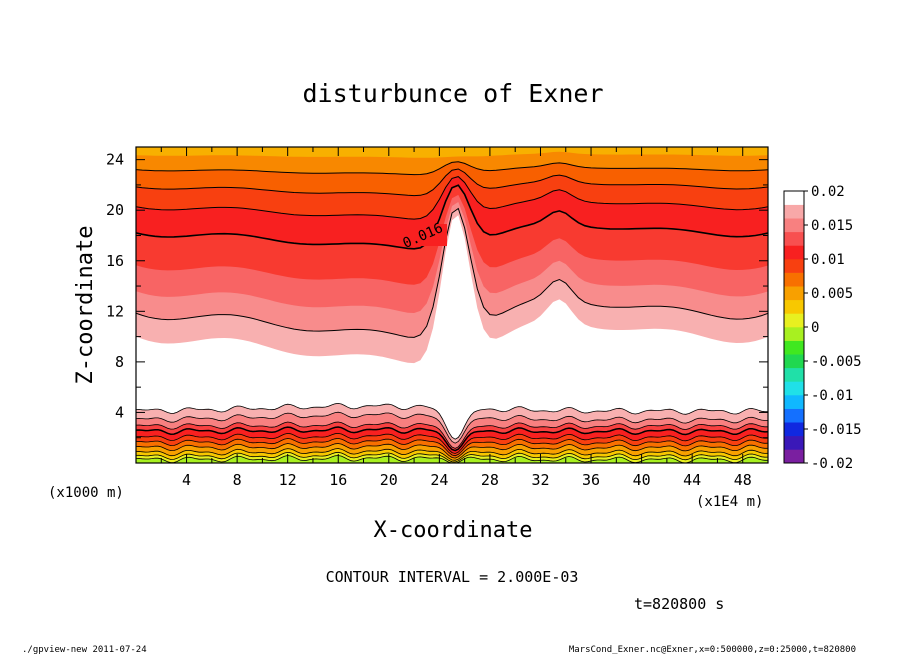  I want to click on x-axis-label: X-coordinate, so click(453, 530).